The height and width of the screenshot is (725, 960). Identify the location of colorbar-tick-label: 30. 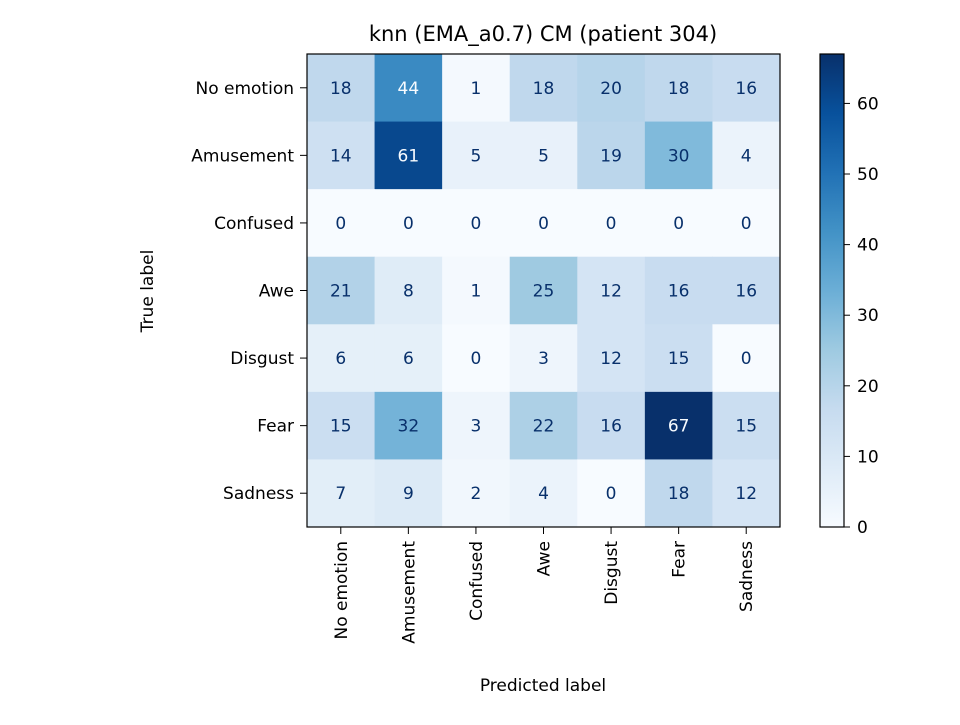
(868, 316).